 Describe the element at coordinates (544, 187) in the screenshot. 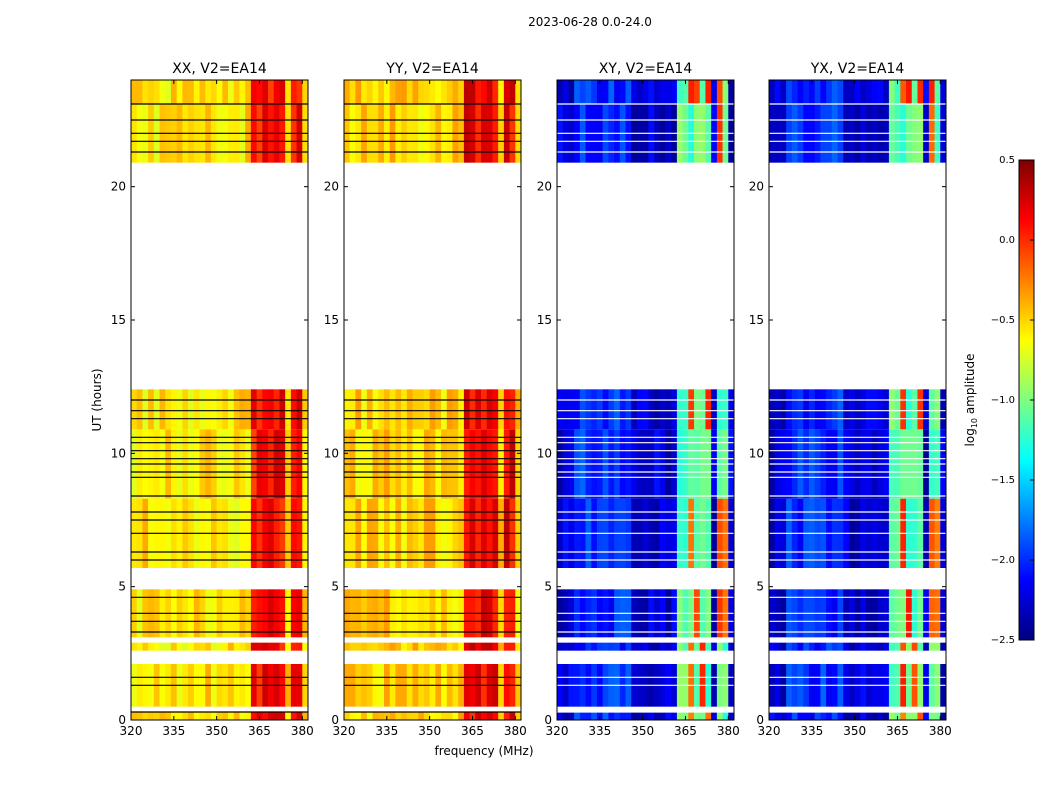

I see `y-tick-label: 20` at that location.